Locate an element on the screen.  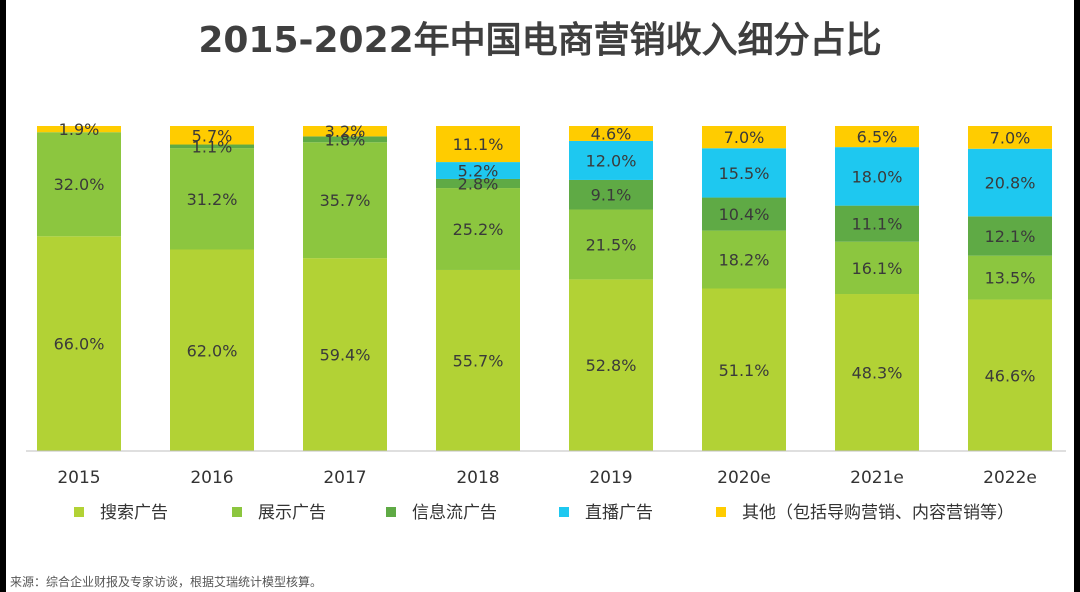
data-label-2018-s2: 2.8% is located at coordinates (478, 184).